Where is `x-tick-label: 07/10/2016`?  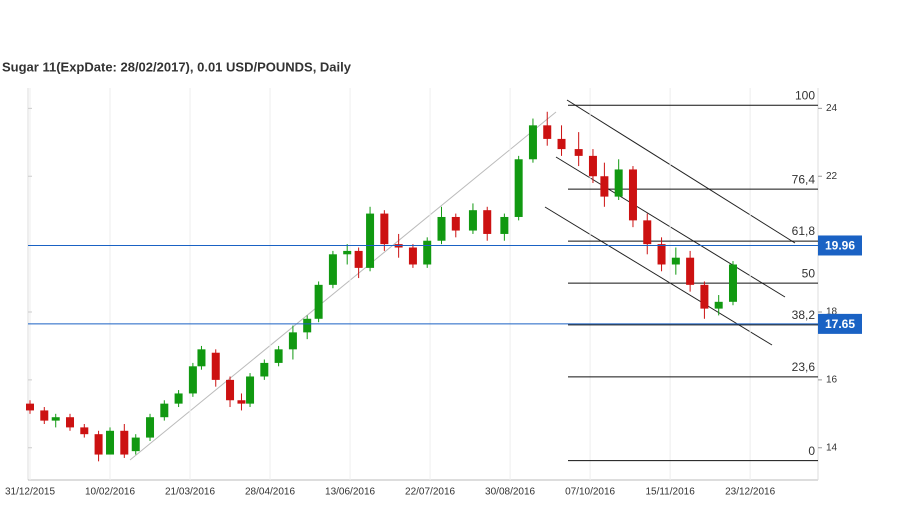
x-tick-label: 07/10/2016 is located at coordinates (590, 492).